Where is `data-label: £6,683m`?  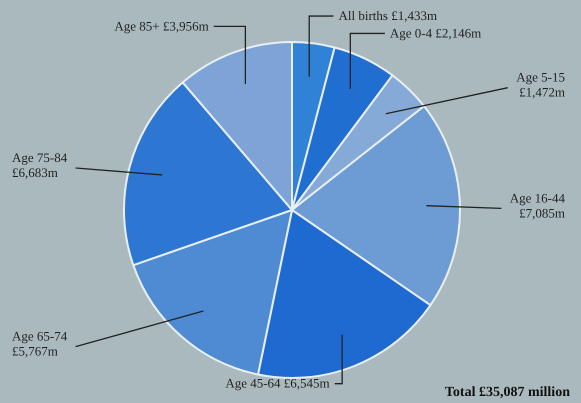 data-label: £6,683m is located at coordinates (35, 172).